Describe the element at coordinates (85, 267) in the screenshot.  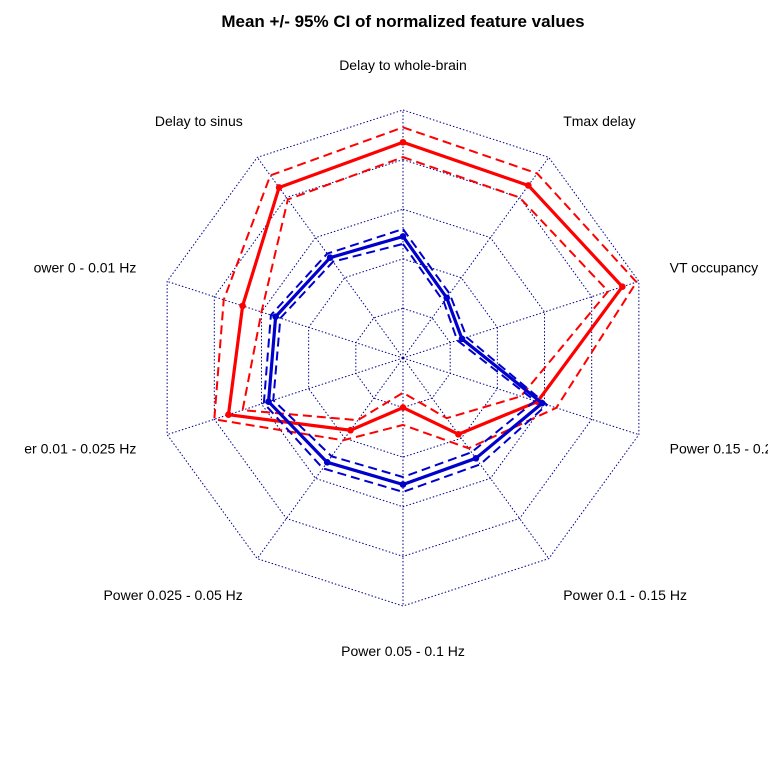
I see `axis-label-9: ower 0 - 0.01 Hz` at that location.